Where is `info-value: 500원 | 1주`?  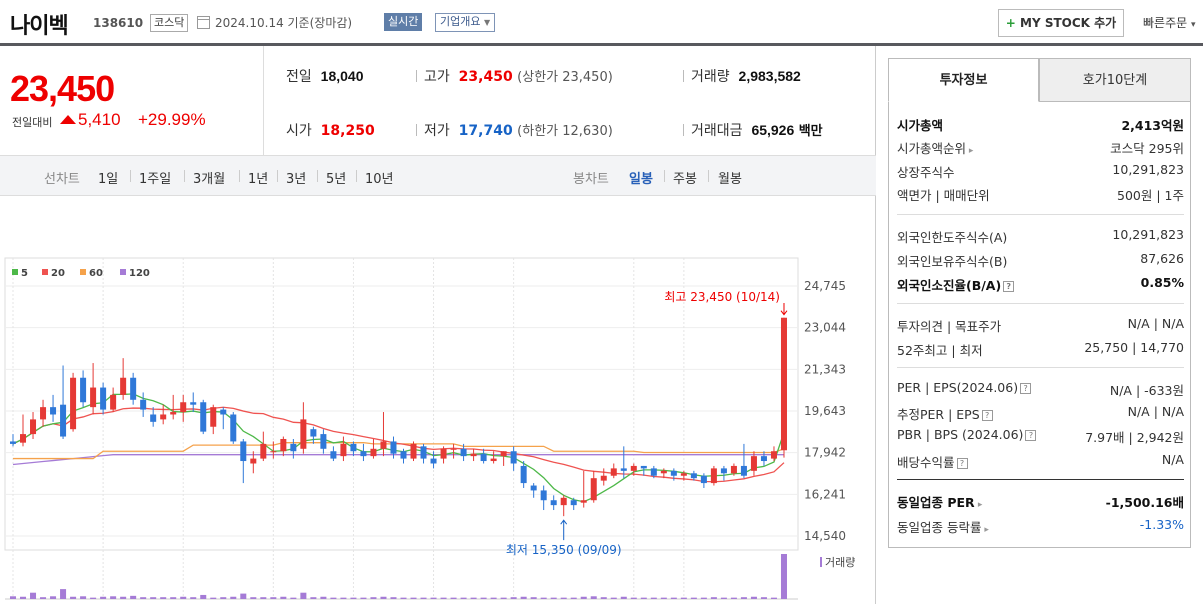
info-value: 500원 | 1주 is located at coordinates (1150, 195).